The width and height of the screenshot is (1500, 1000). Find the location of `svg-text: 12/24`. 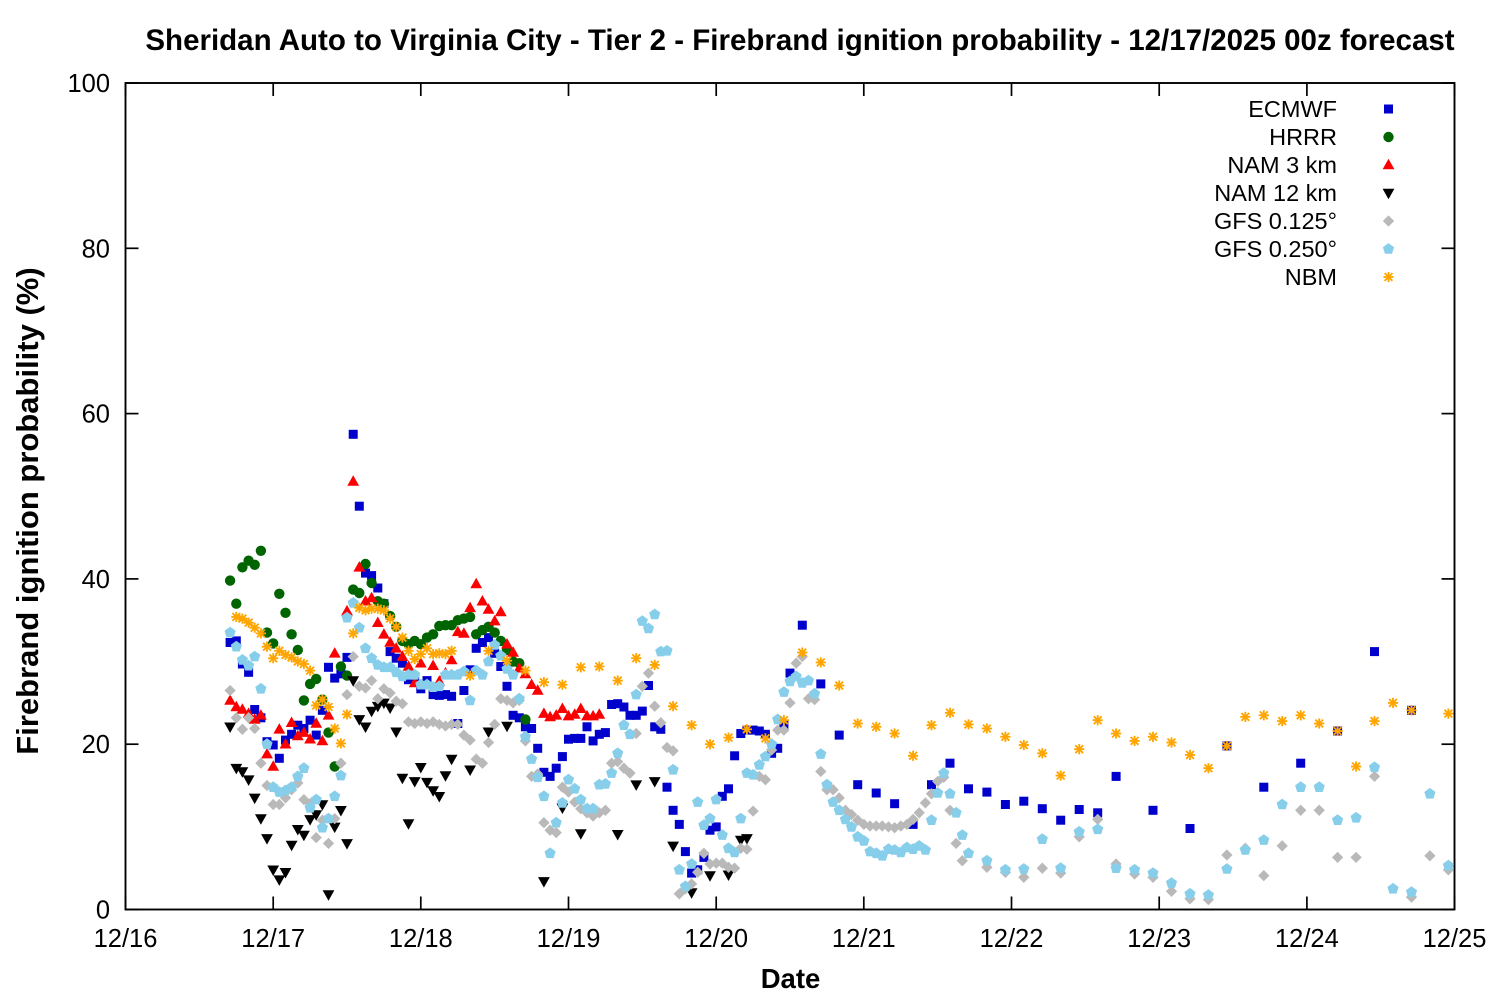

svg-text: 12/24 is located at coordinates (1307, 939).